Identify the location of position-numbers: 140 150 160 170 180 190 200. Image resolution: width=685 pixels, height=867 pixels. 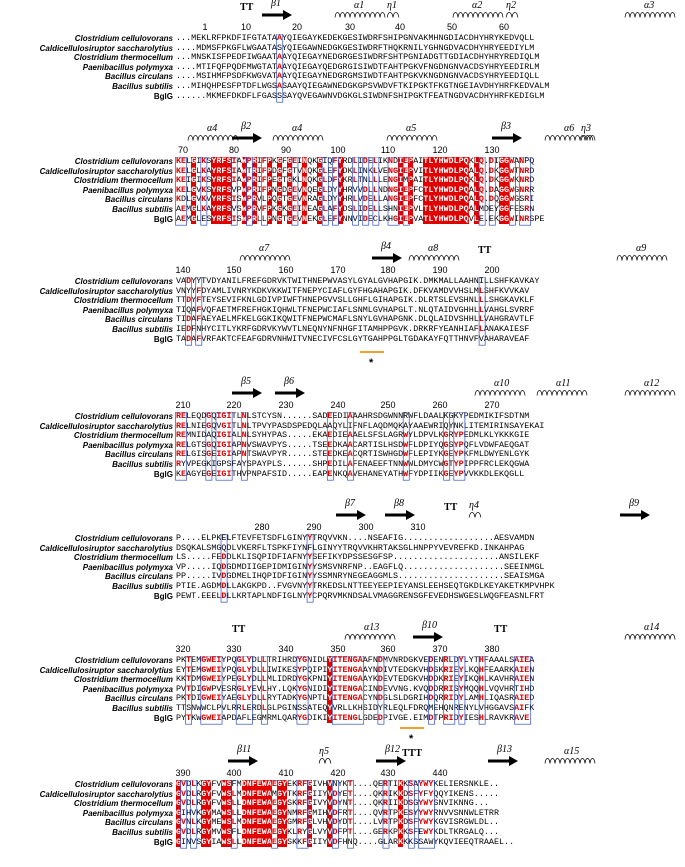
(342, 271).